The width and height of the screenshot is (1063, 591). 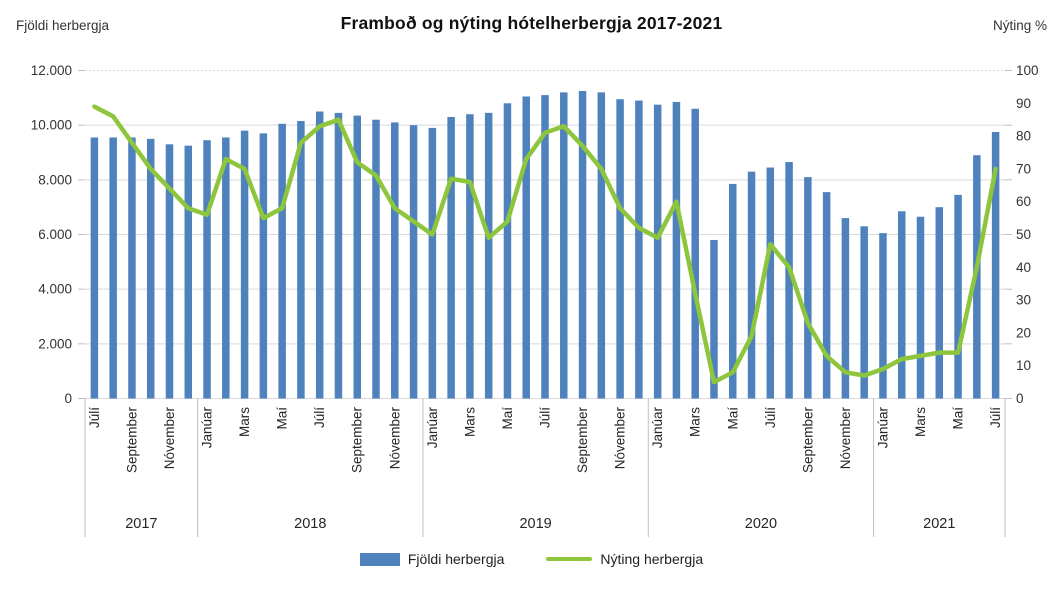 I want to click on year-label: 2021, so click(x=939, y=524).